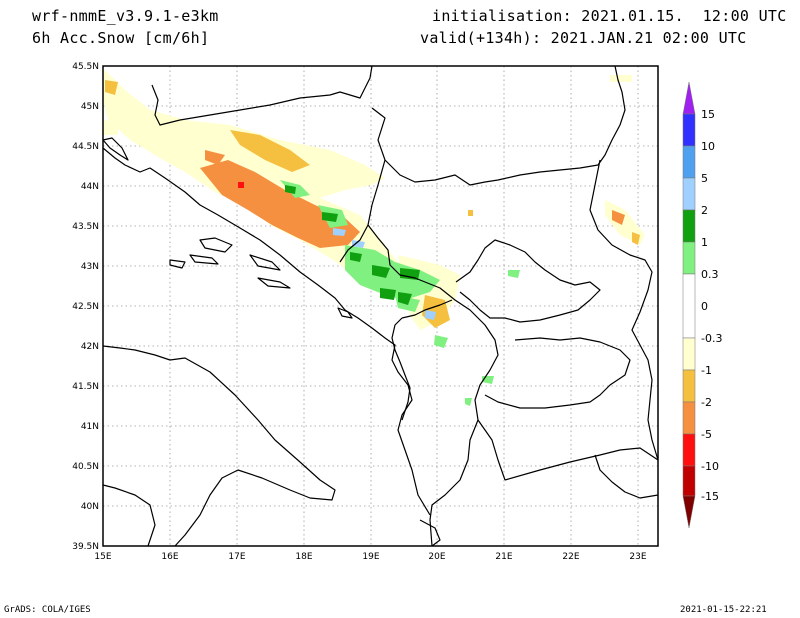 This screenshot has height=618, width=800. I want to click on lat-label: 45N, so click(90, 107).